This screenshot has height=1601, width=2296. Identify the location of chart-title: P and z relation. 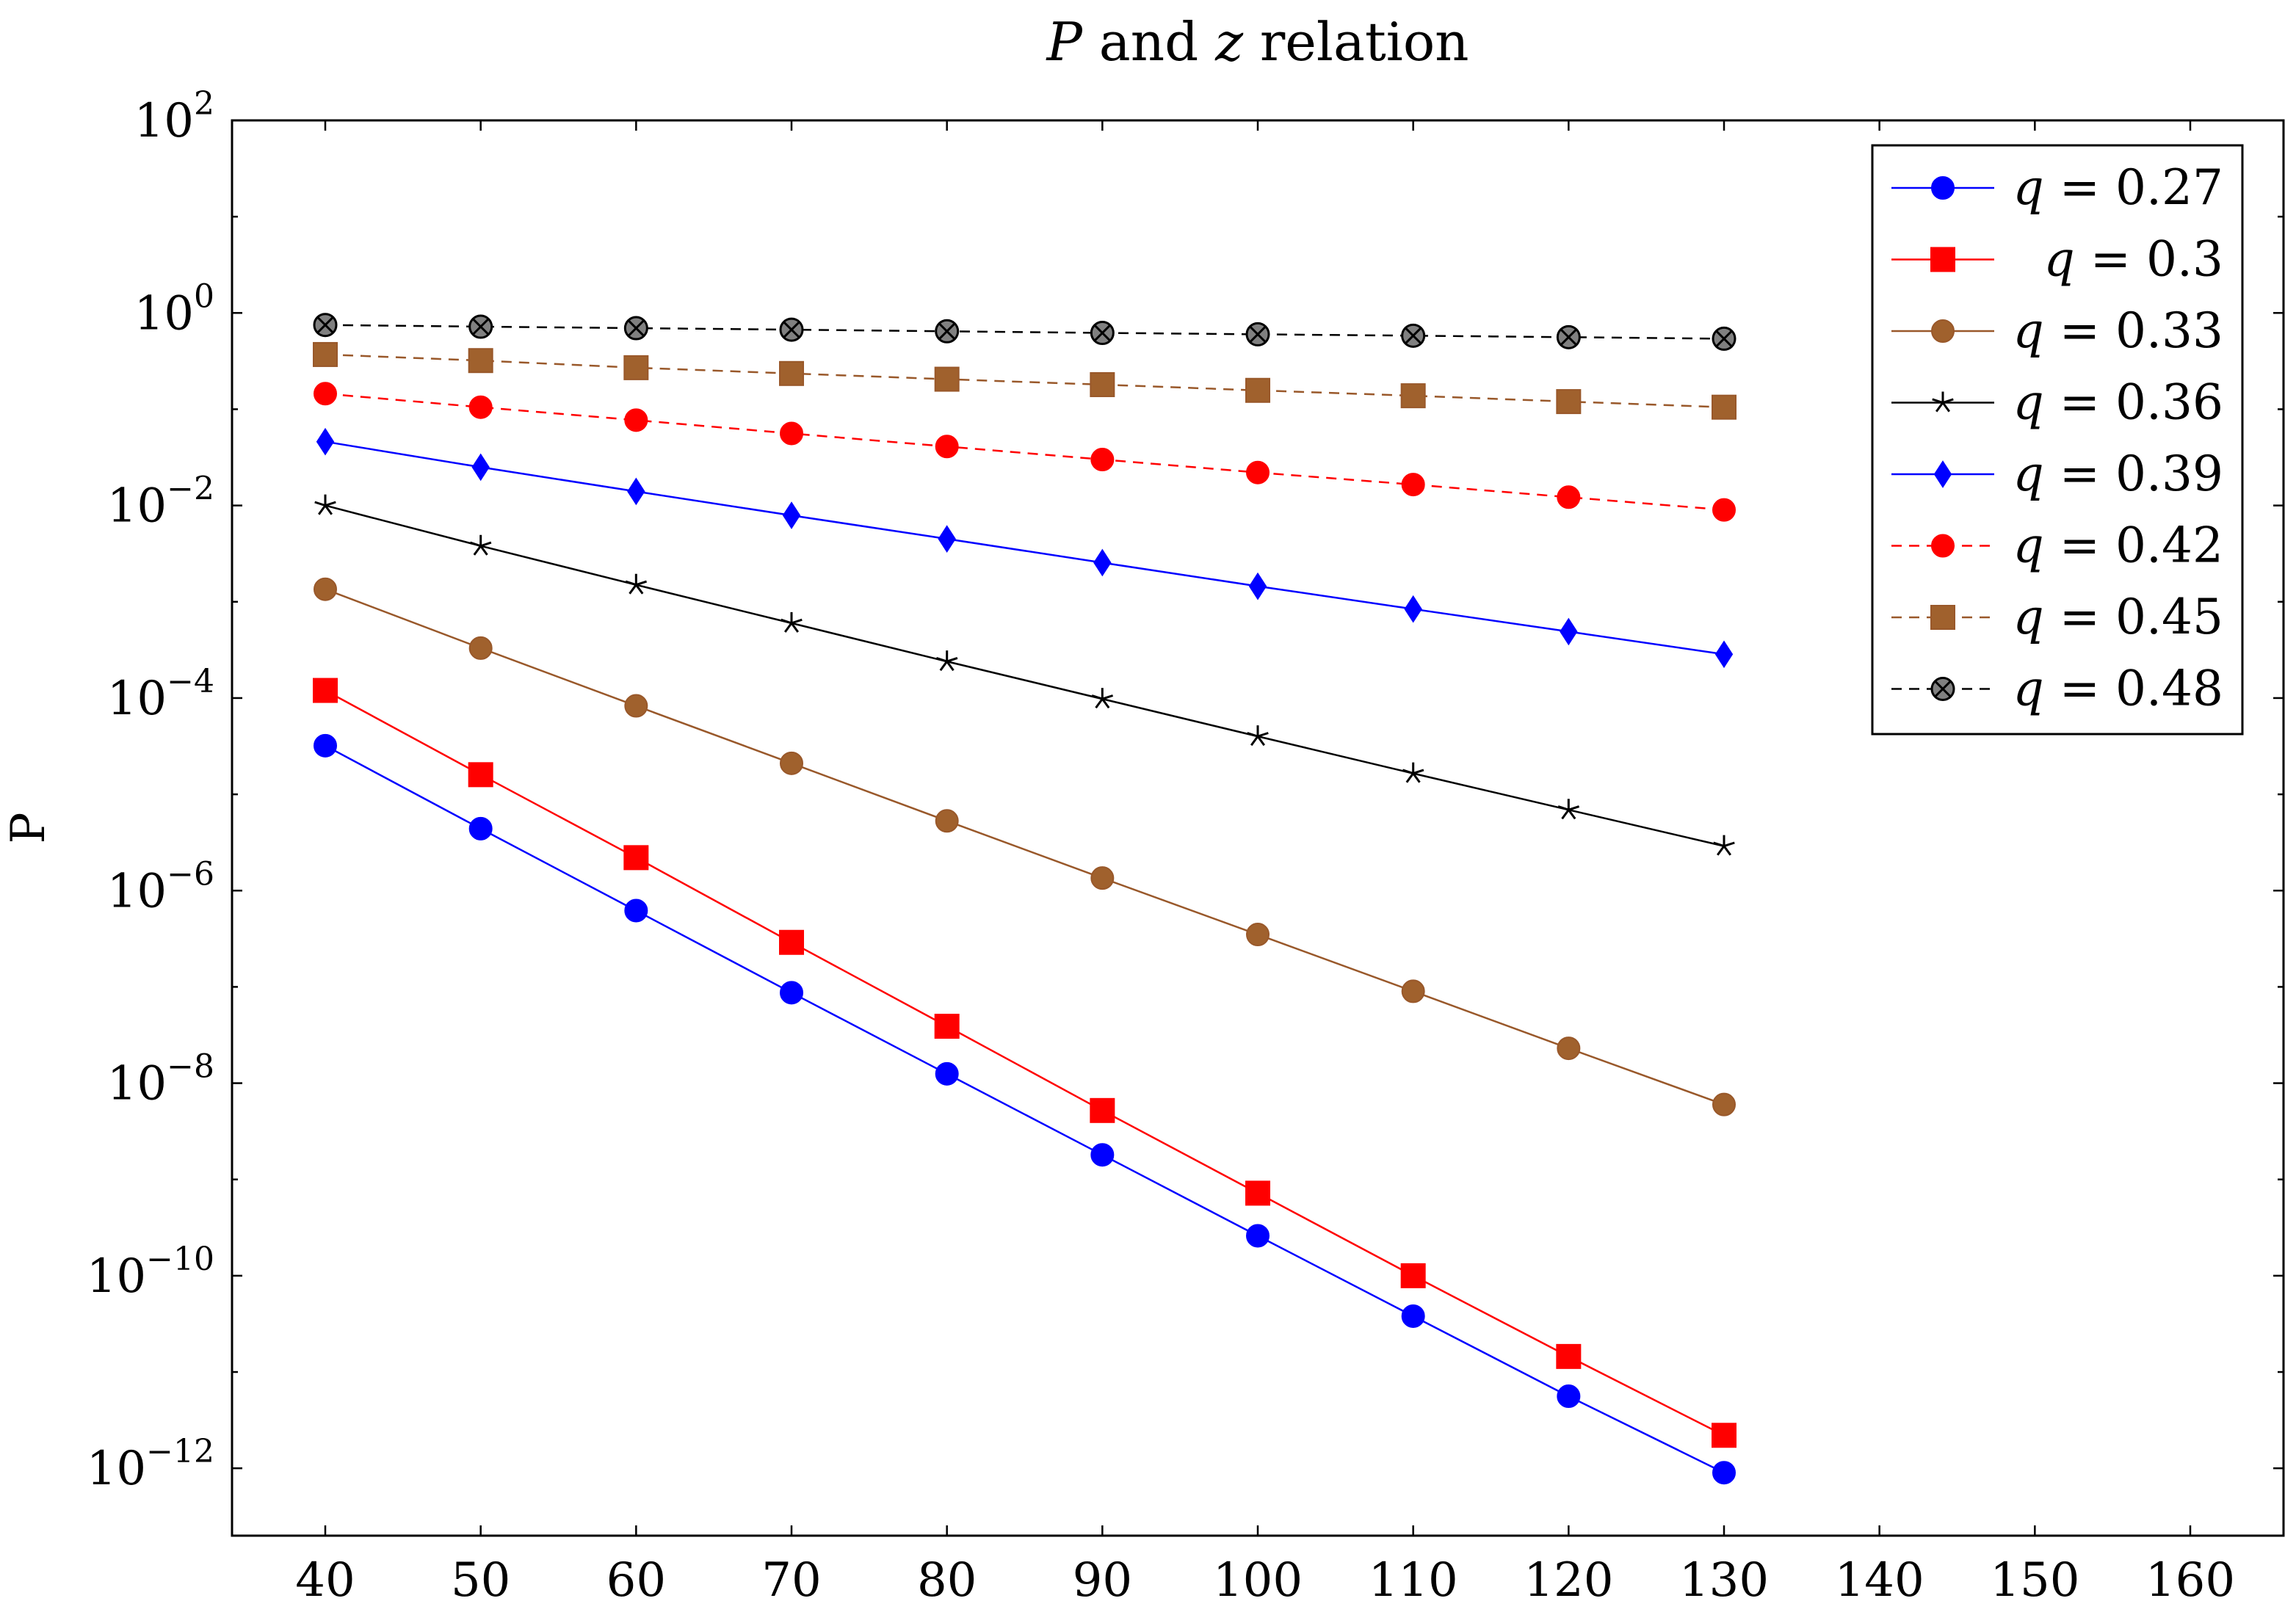
(1257, 42).